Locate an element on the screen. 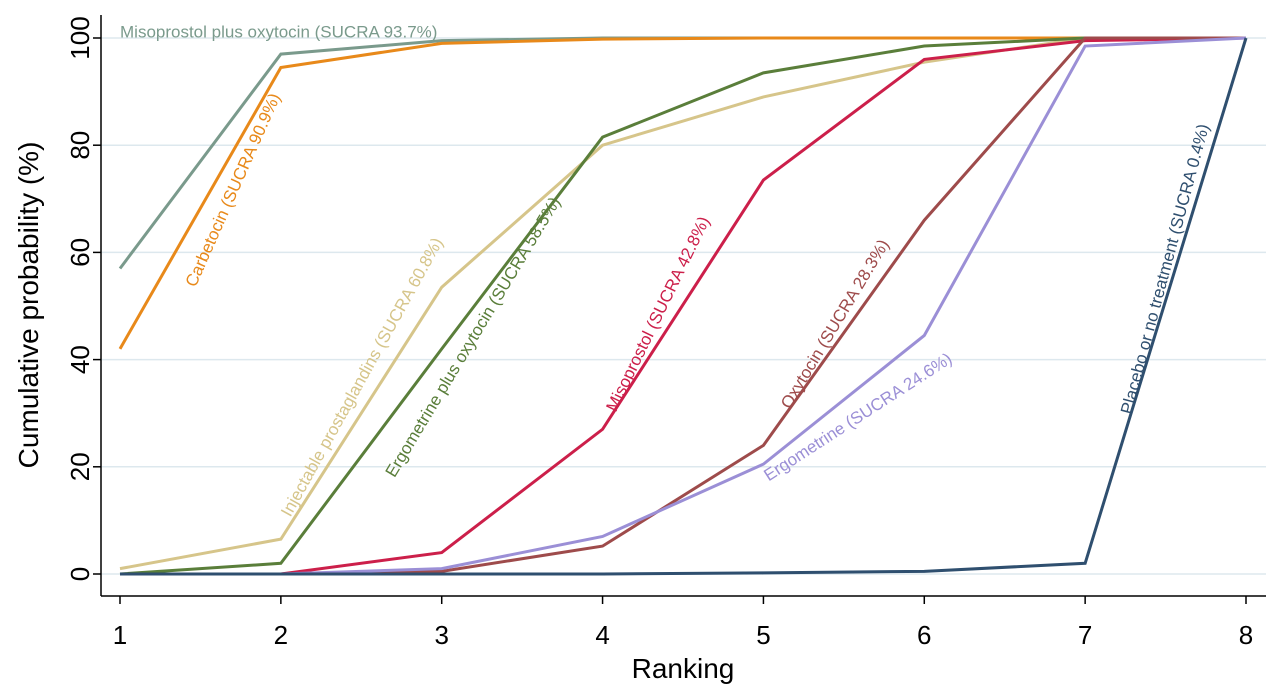 This screenshot has height=684, width=1266. x-tick-label: 3 is located at coordinates (441, 635).